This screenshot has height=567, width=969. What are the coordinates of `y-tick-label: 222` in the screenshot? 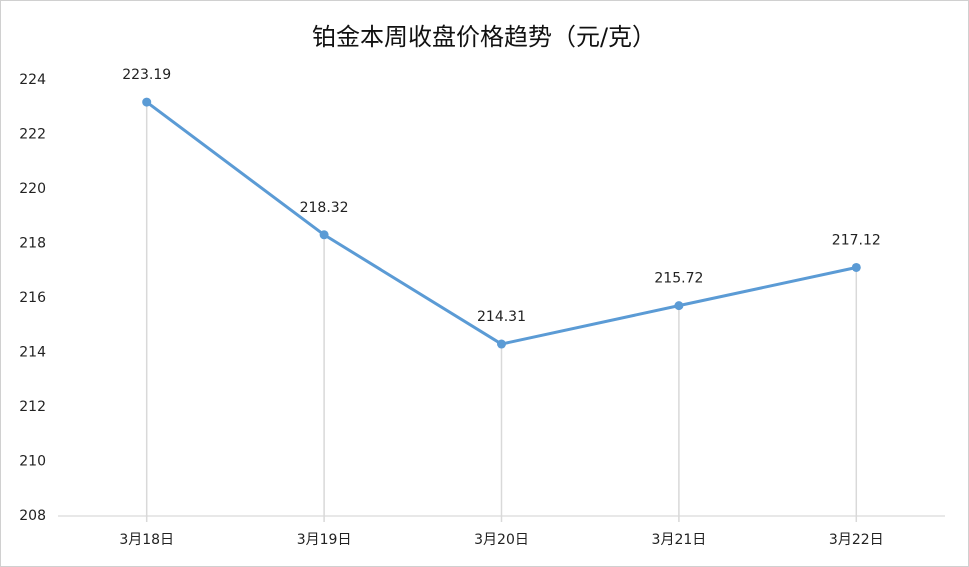 It's located at (32, 135).